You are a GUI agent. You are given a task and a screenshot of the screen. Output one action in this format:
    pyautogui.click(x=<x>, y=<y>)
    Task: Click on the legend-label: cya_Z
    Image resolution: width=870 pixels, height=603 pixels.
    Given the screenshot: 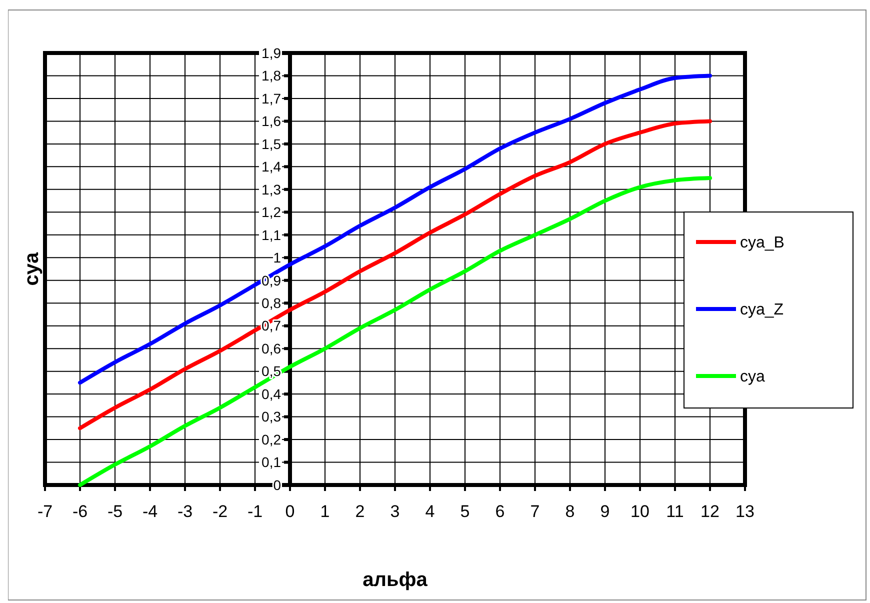 What is the action you would take?
    pyautogui.click(x=762, y=310)
    